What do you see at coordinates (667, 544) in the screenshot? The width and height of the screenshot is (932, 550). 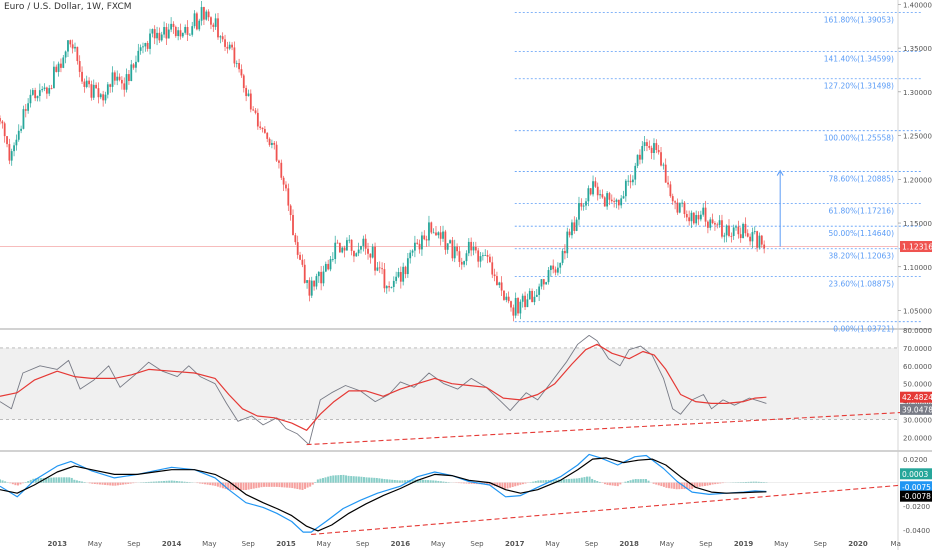 I see `x-axis-label: May` at bounding box center [667, 544].